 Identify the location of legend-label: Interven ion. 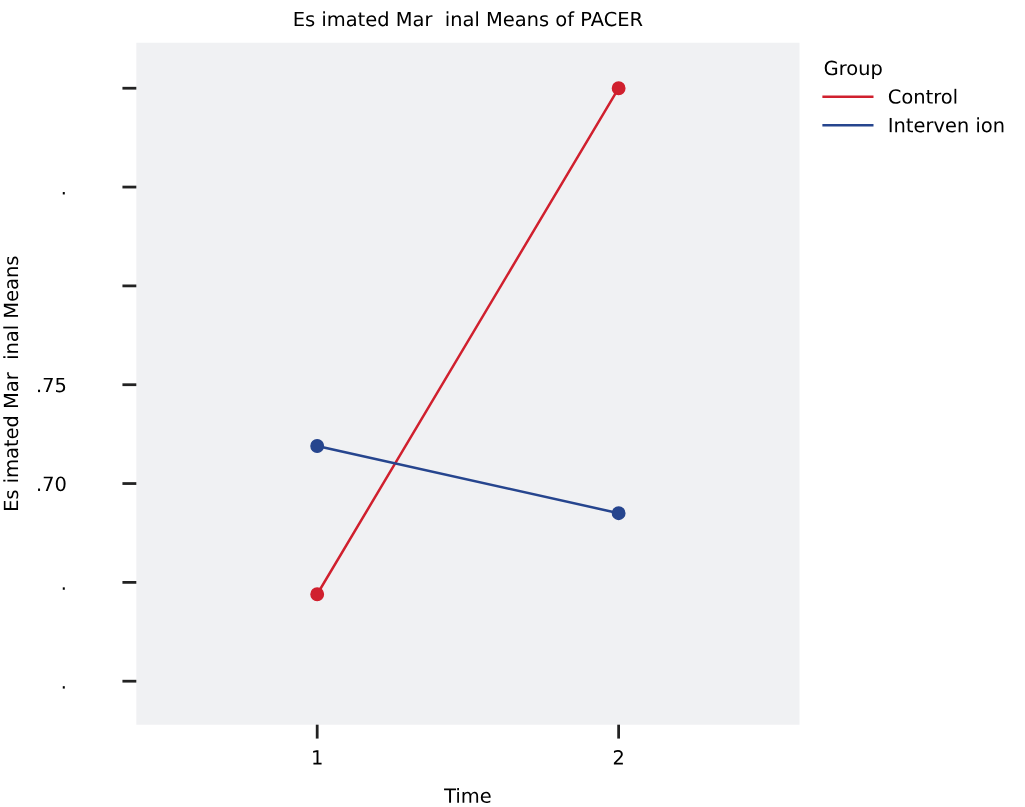
(946, 125).